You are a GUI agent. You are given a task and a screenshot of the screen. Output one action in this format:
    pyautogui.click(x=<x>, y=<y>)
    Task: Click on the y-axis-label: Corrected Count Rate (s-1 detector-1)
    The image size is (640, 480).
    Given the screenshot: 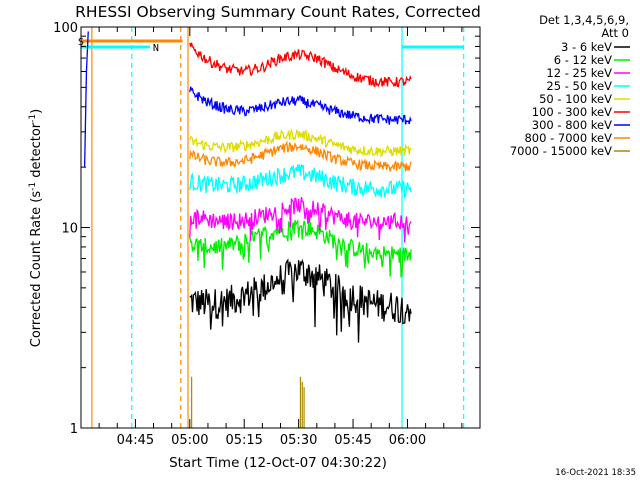 What is the action you would take?
    pyautogui.click(x=36, y=228)
    